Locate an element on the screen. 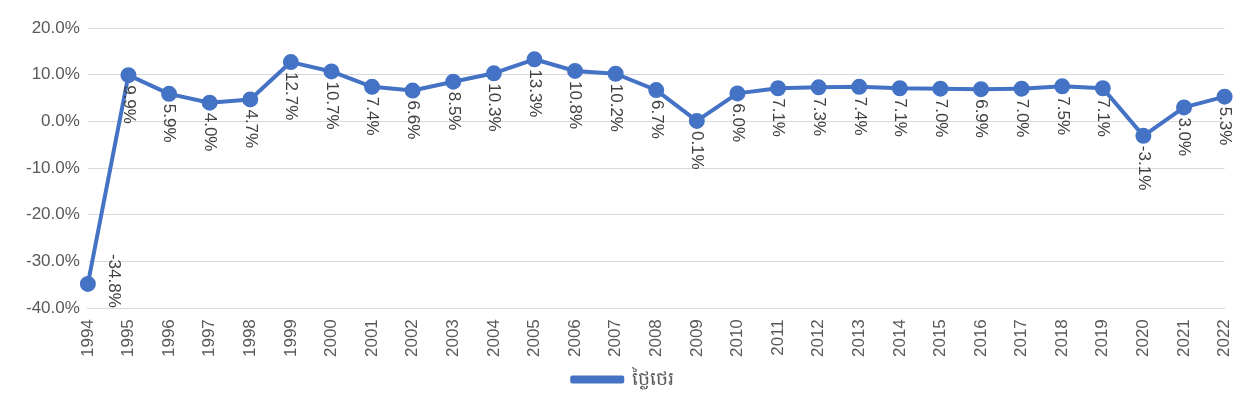 The image size is (1258, 414). x-tick-label: 1998 is located at coordinates (249, 338).